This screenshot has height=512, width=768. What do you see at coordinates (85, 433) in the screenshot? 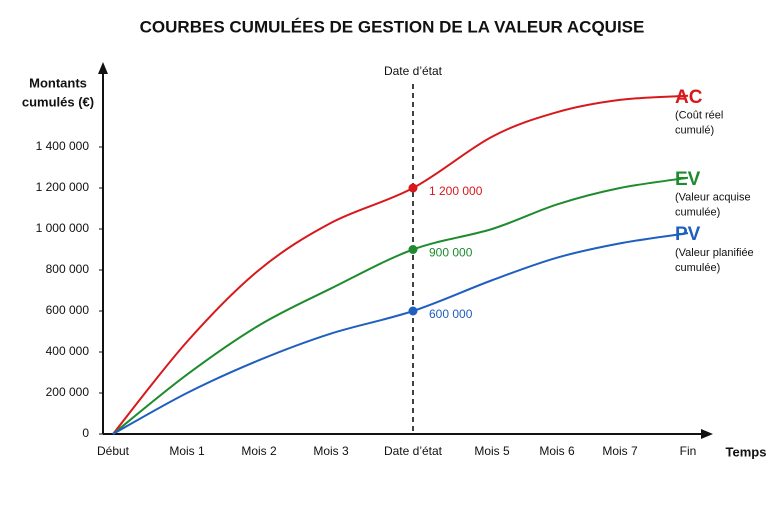
I see `y-tick-label: 0` at bounding box center [85, 433].